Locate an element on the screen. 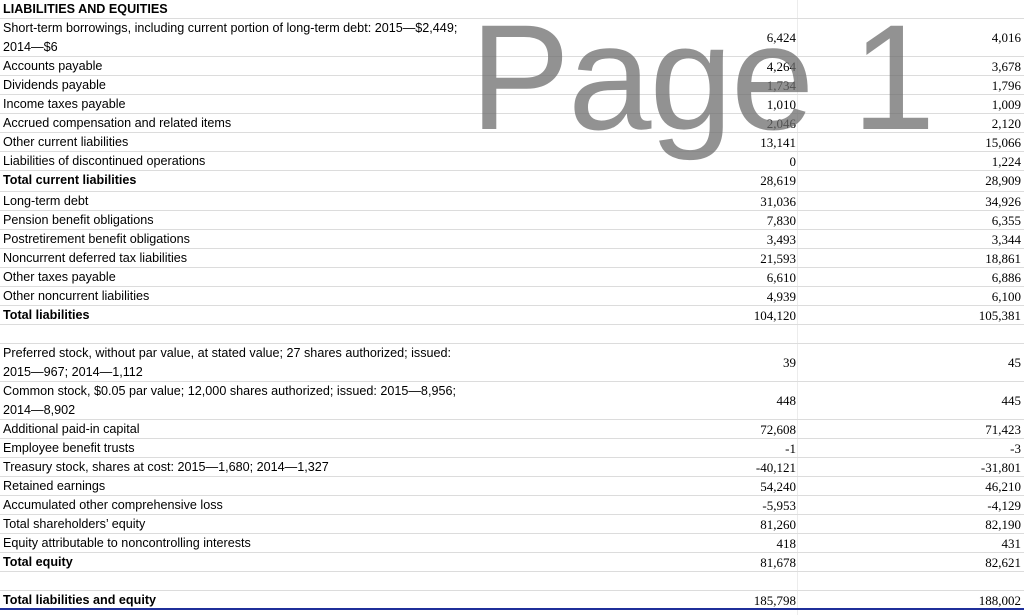 The image size is (1024, 615). value-2015: 104,120 is located at coordinates (774, 315).